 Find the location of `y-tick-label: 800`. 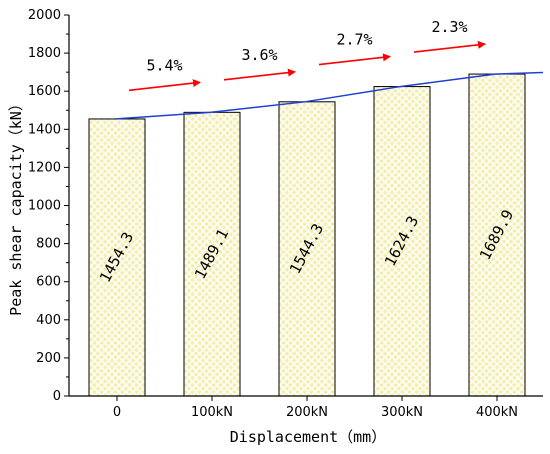

y-tick-label: 800 is located at coordinates (48, 244).